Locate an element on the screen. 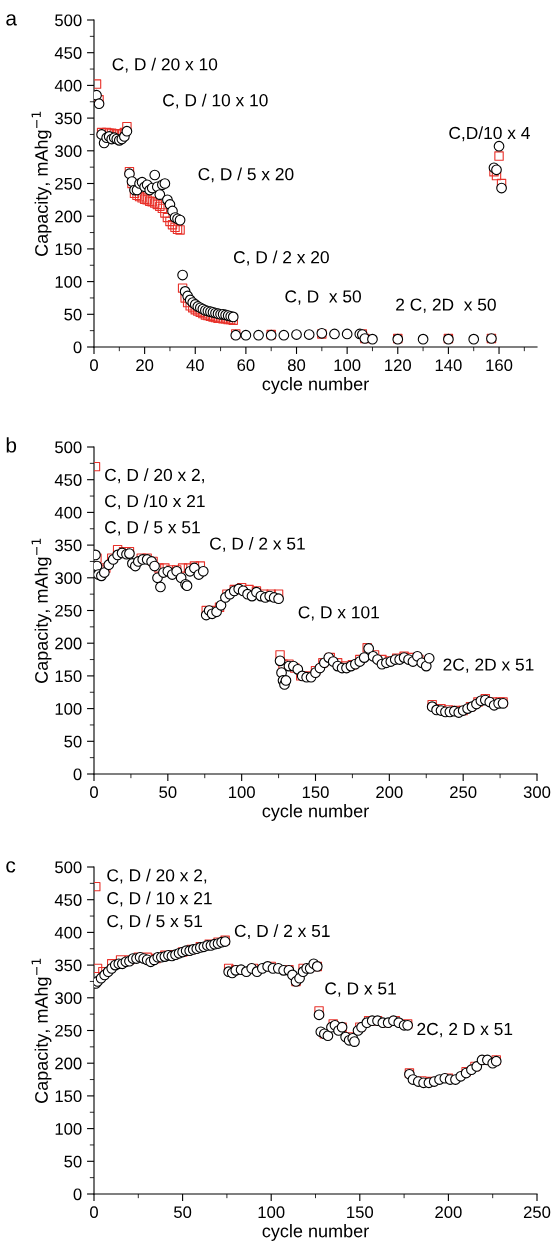 The image size is (555, 1254). x-tick-label: 80 is located at coordinates (296, 365).